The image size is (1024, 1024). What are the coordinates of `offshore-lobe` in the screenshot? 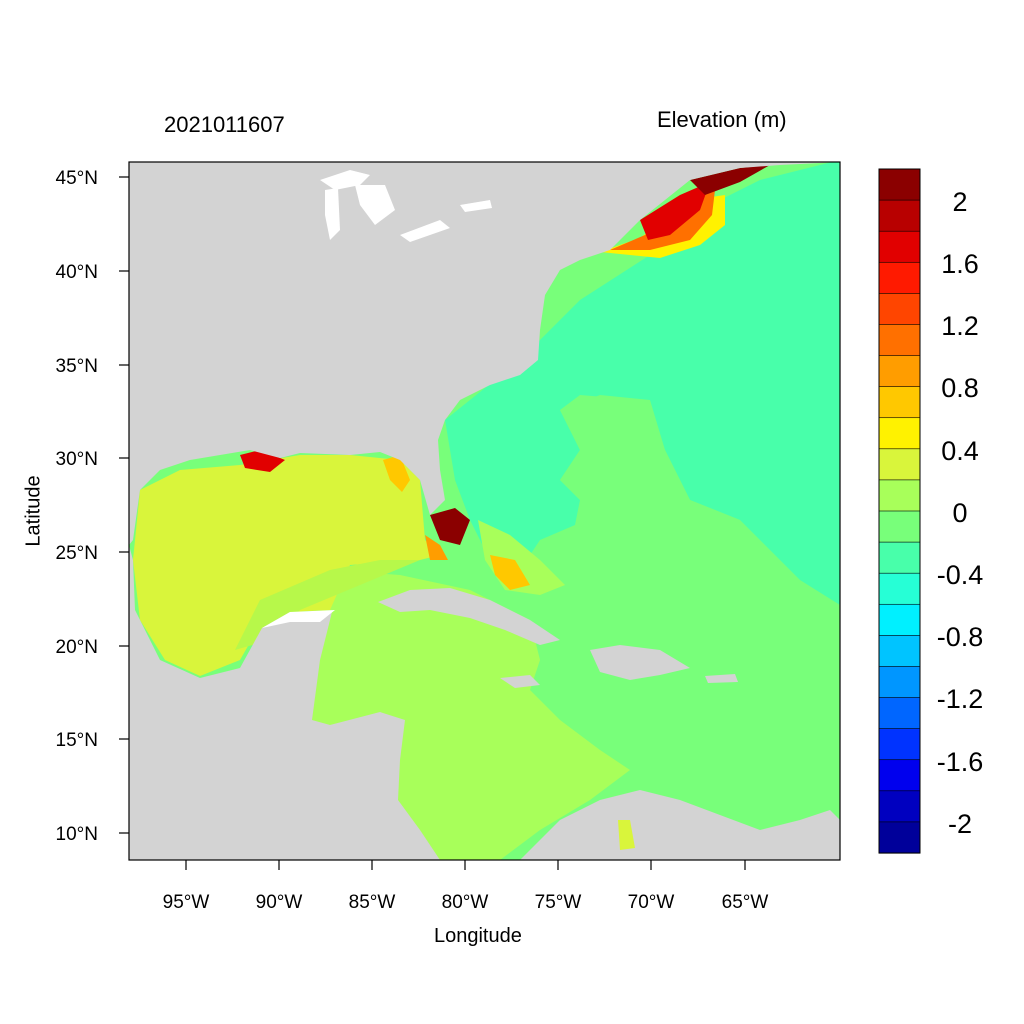 It's located at (650, 462).